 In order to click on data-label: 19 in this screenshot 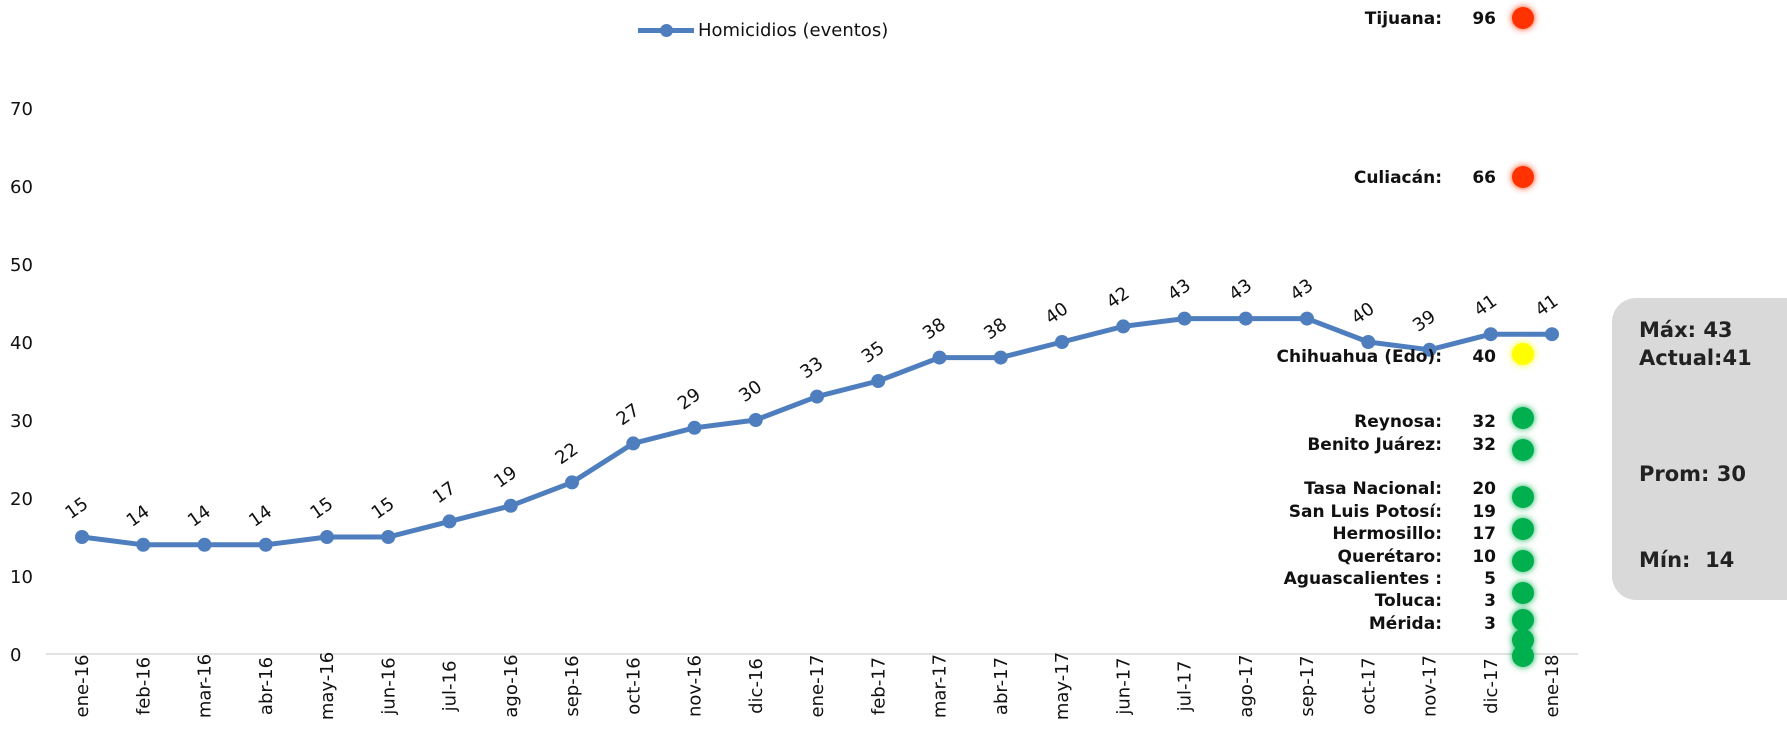, I will do `click(505, 477)`.